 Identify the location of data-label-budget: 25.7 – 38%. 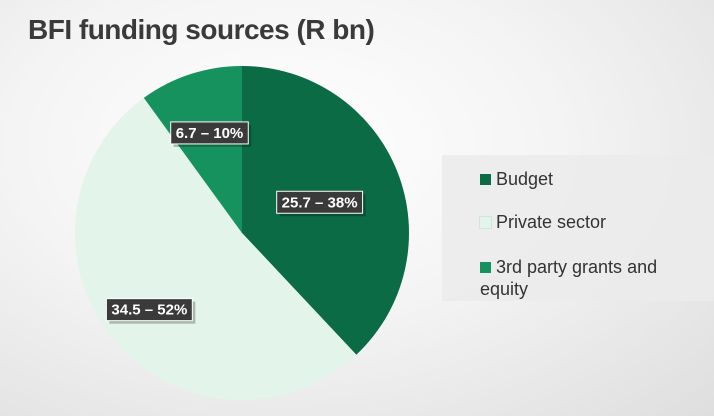
(321, 203).